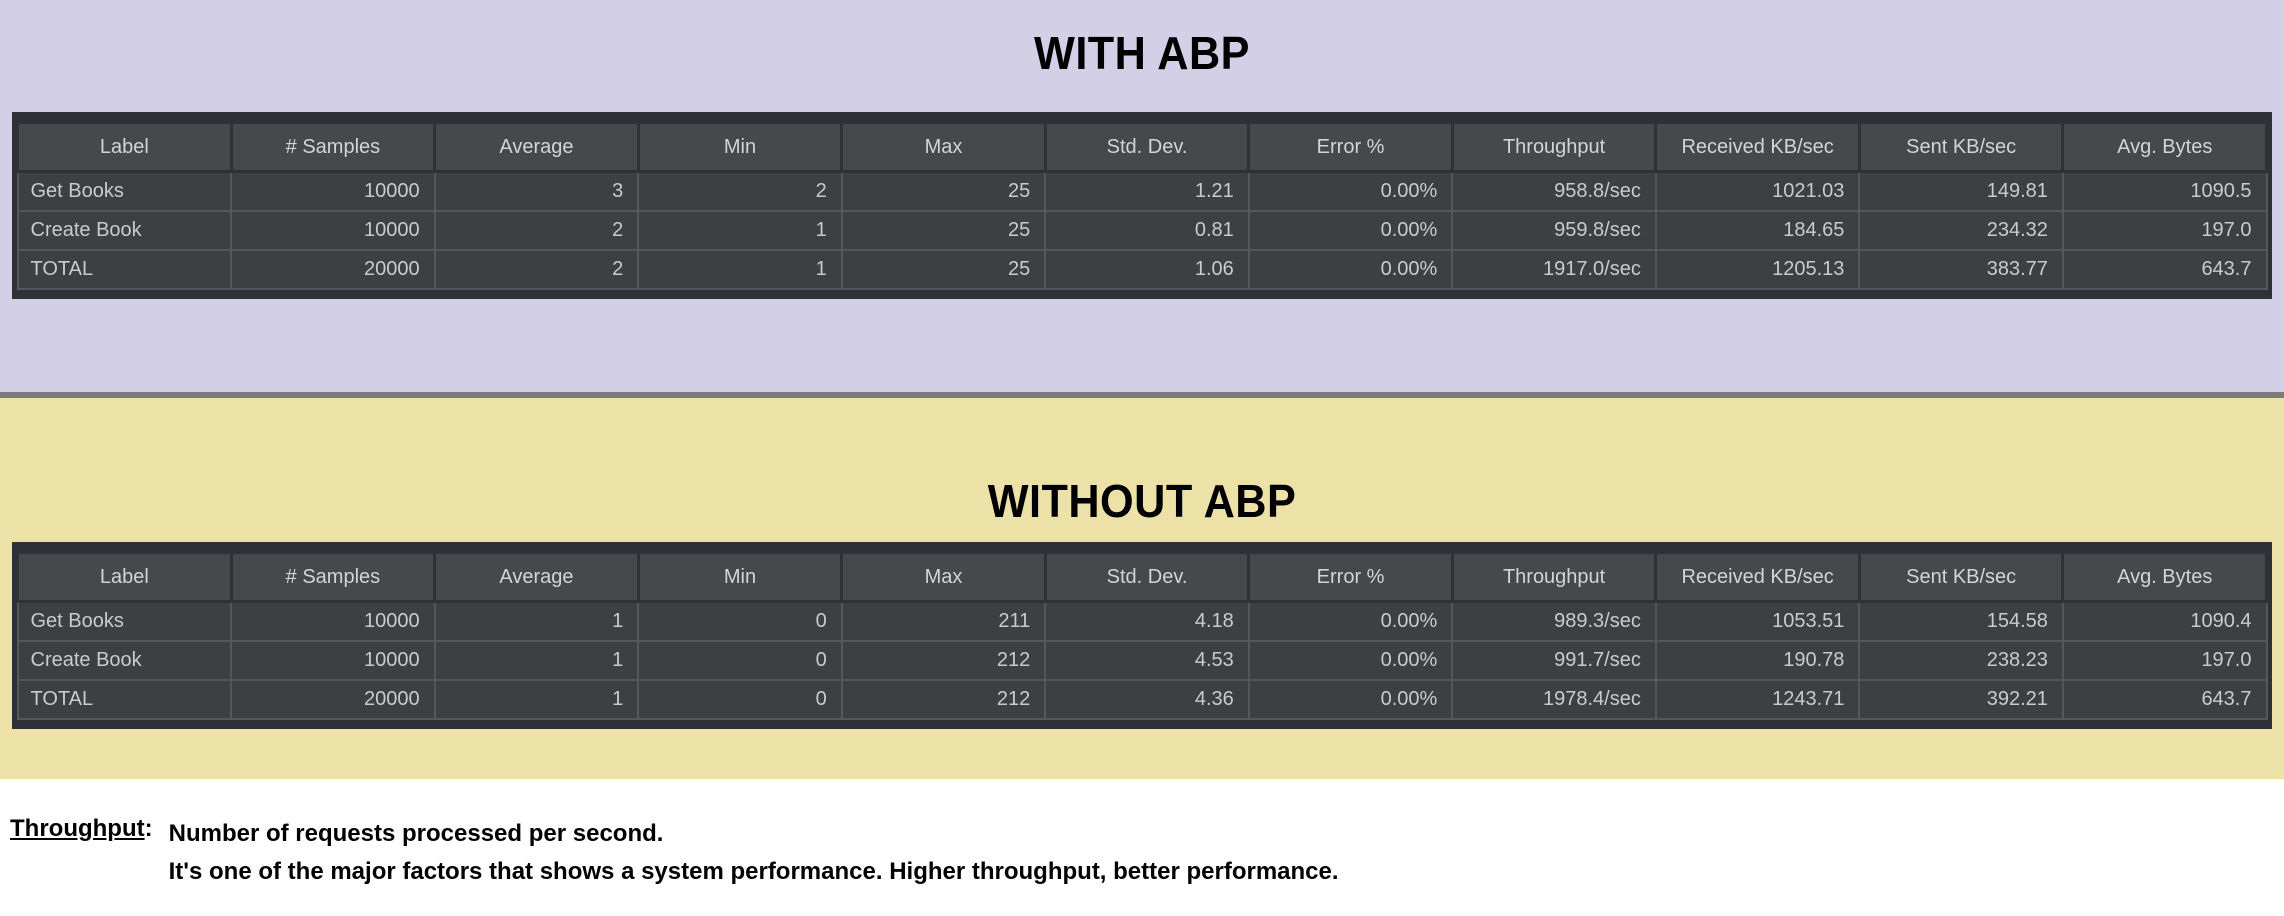  Describe the element at coordinates (1961, 269) in the screenshot. I see `cell-sent-kb: 383.77` at that location.